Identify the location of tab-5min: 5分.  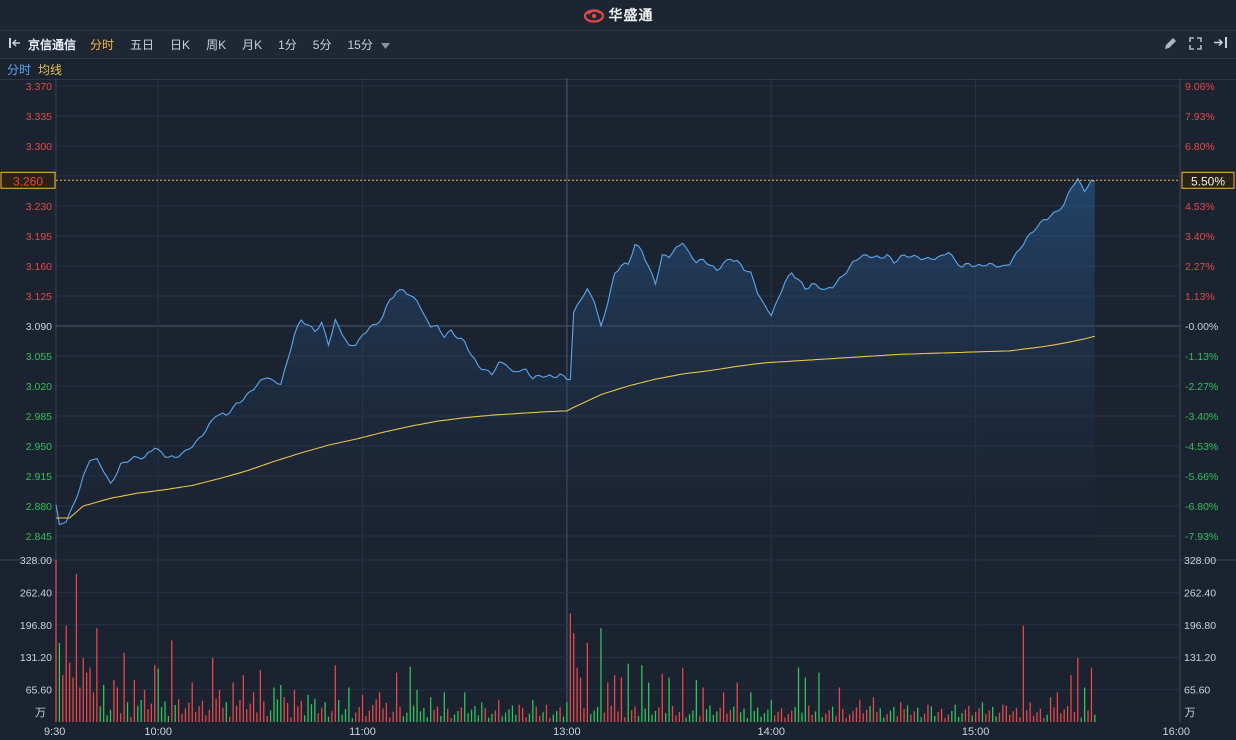
(322, 45).